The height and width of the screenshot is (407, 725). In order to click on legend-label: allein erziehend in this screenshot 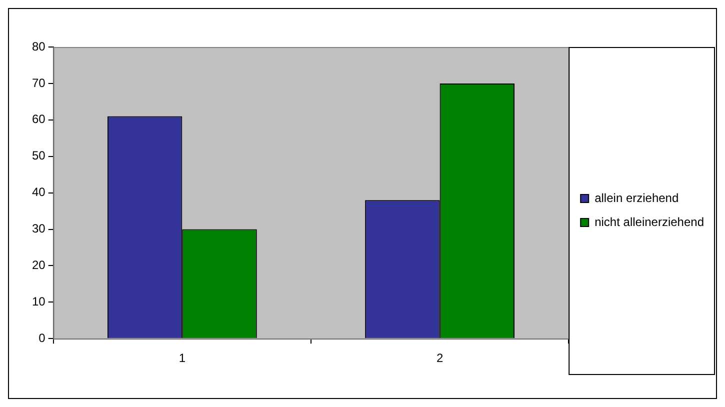, I will do `click(636, 197)`.